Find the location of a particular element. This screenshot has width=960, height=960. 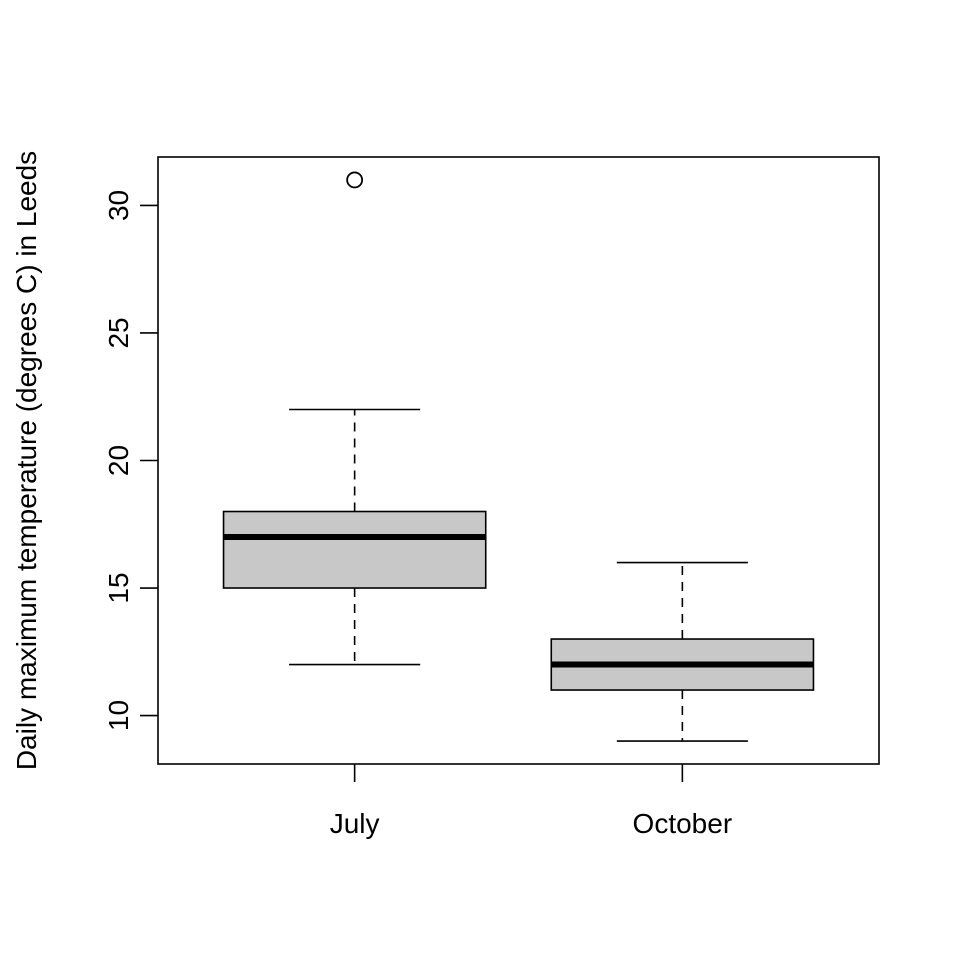

x-tick-label: October is located at coordinates (683, 823).